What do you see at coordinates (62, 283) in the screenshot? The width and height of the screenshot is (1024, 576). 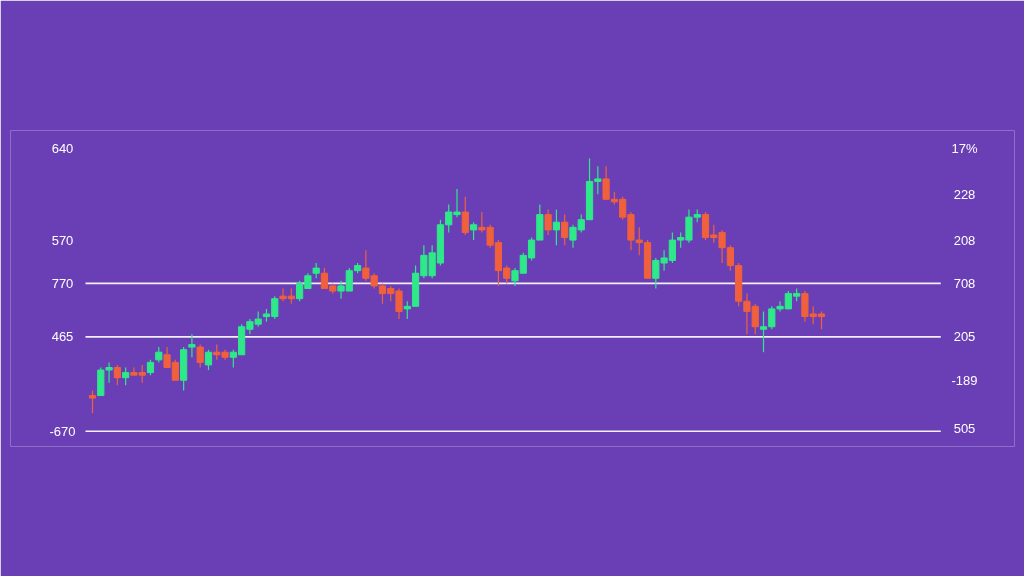 I see `text: 770` at bounding box center [62, 283].